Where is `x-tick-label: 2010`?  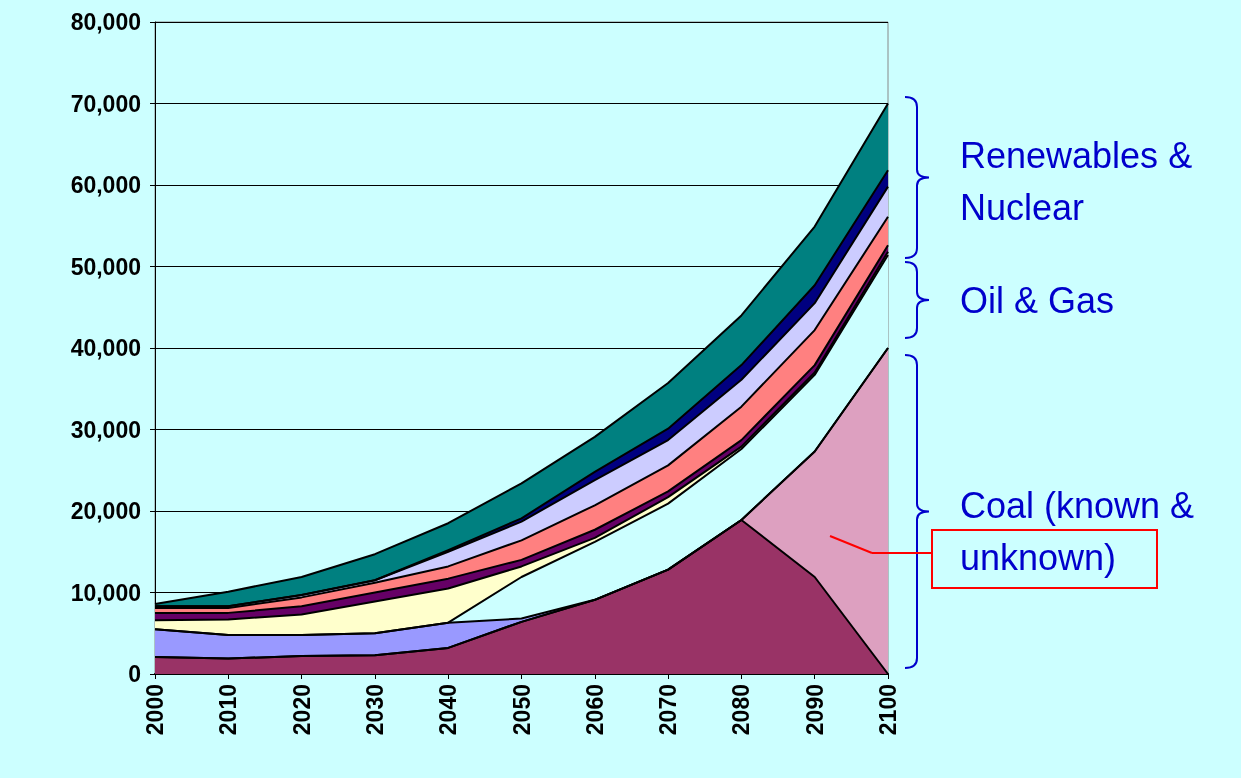
x-tick-label: 2010 is located at coordinates (228, 710).